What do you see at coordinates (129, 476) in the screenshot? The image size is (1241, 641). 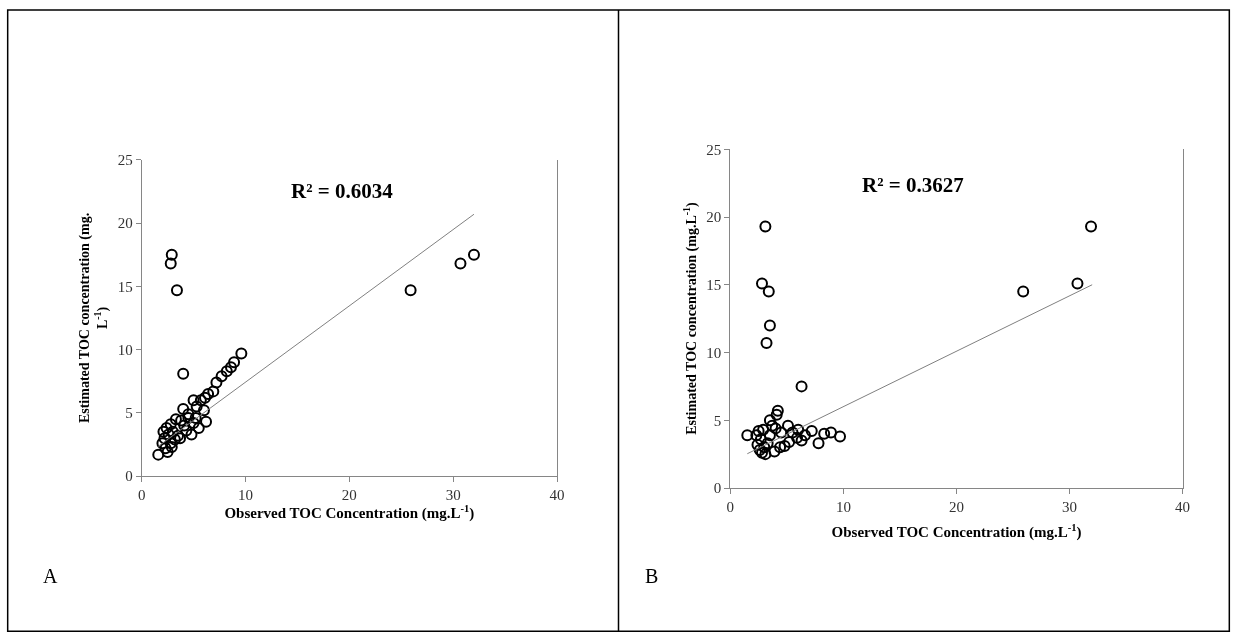 I see `y-tick-label: 0` at bounding box center [129, 476].